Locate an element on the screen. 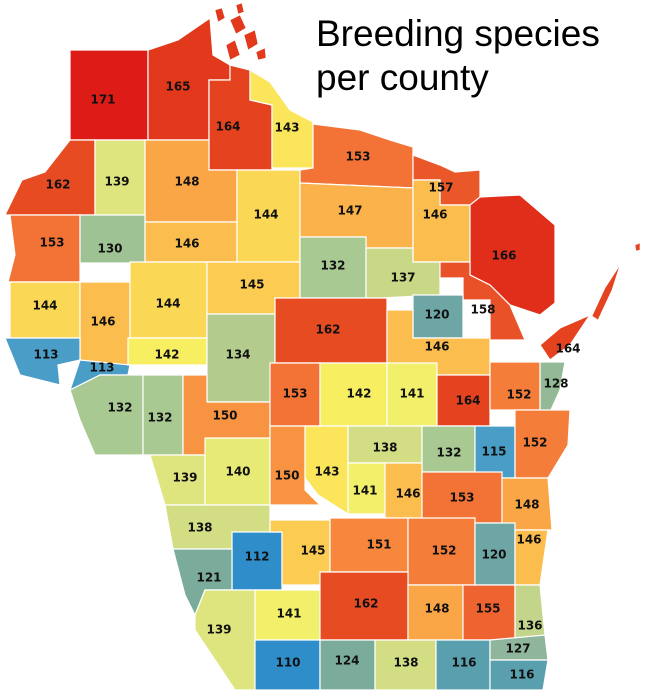  county-species-count: 140 is located at coordinates (237, 472).